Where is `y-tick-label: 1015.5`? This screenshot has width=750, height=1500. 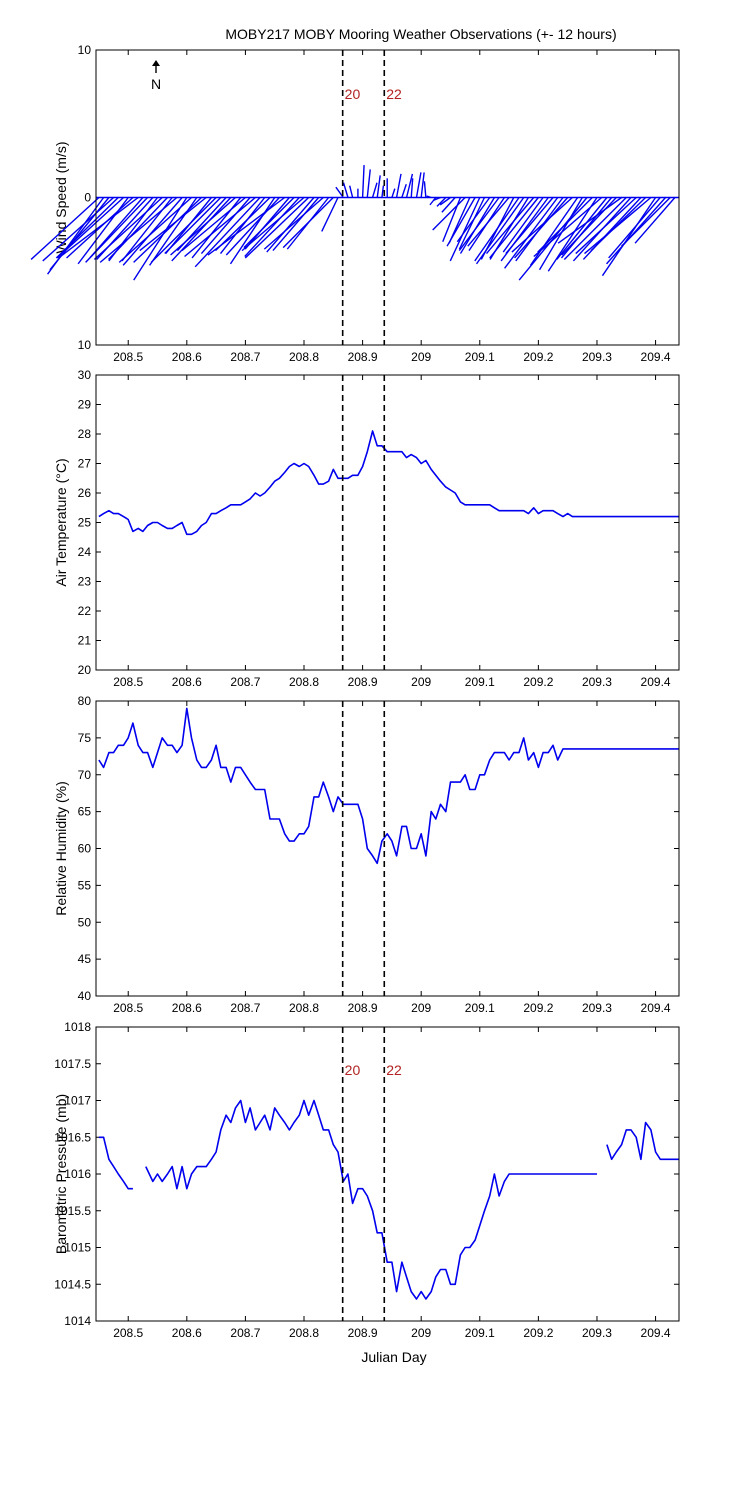
y-tick-label: 1015.5 is located at coordinates (72, 1211).